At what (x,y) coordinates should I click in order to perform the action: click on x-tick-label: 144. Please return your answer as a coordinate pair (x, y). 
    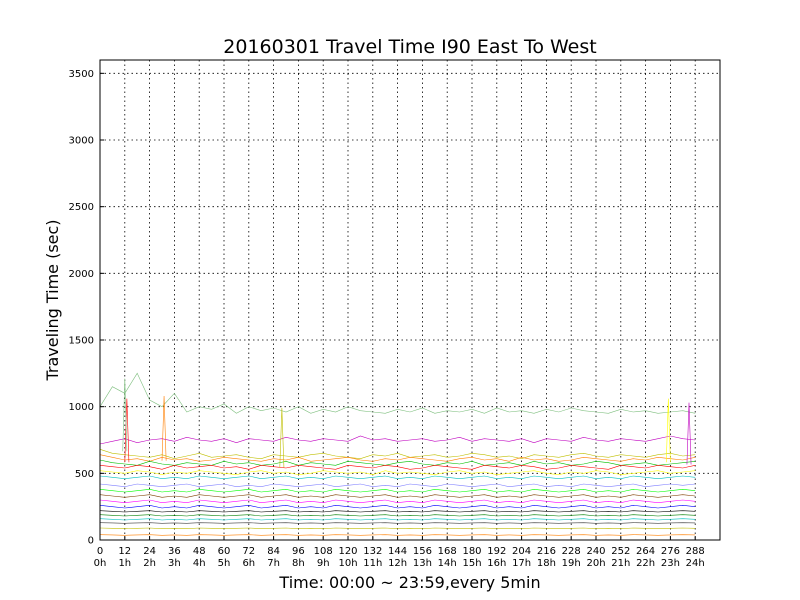
    Looking at the image, I should click on (397, 551).